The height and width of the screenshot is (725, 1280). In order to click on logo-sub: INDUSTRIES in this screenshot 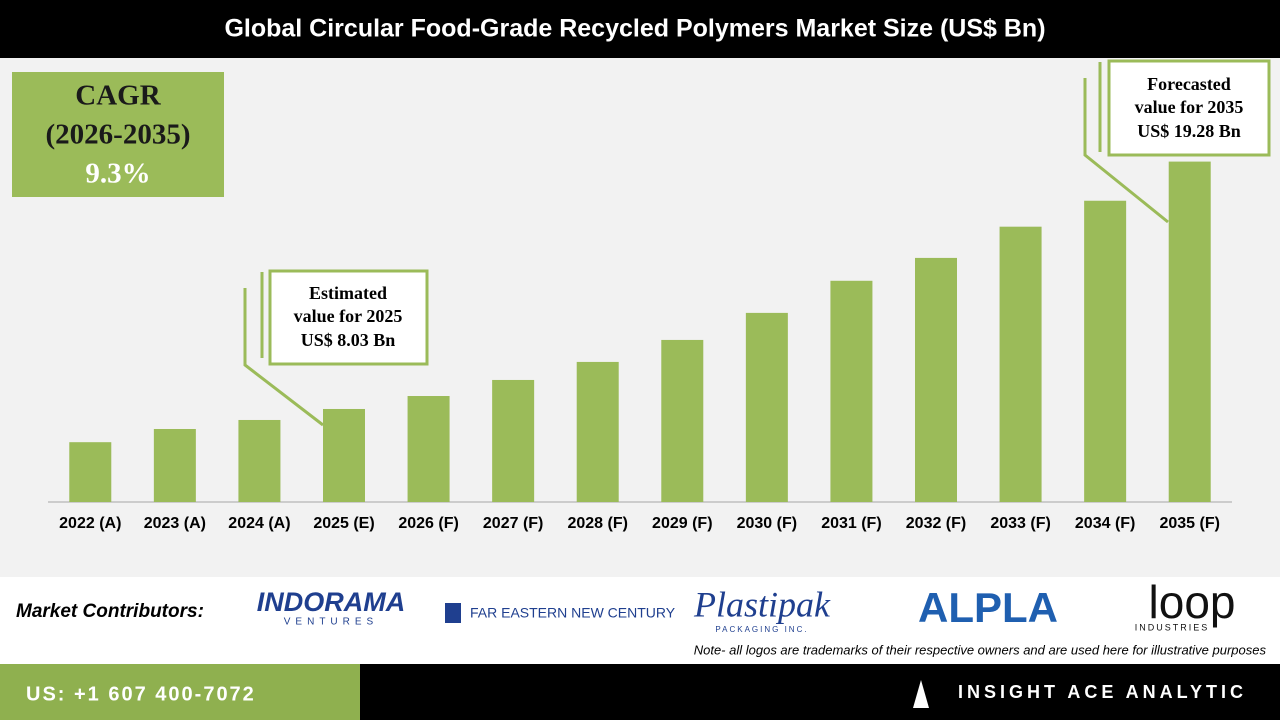, I will do `click(1172, 627)`.